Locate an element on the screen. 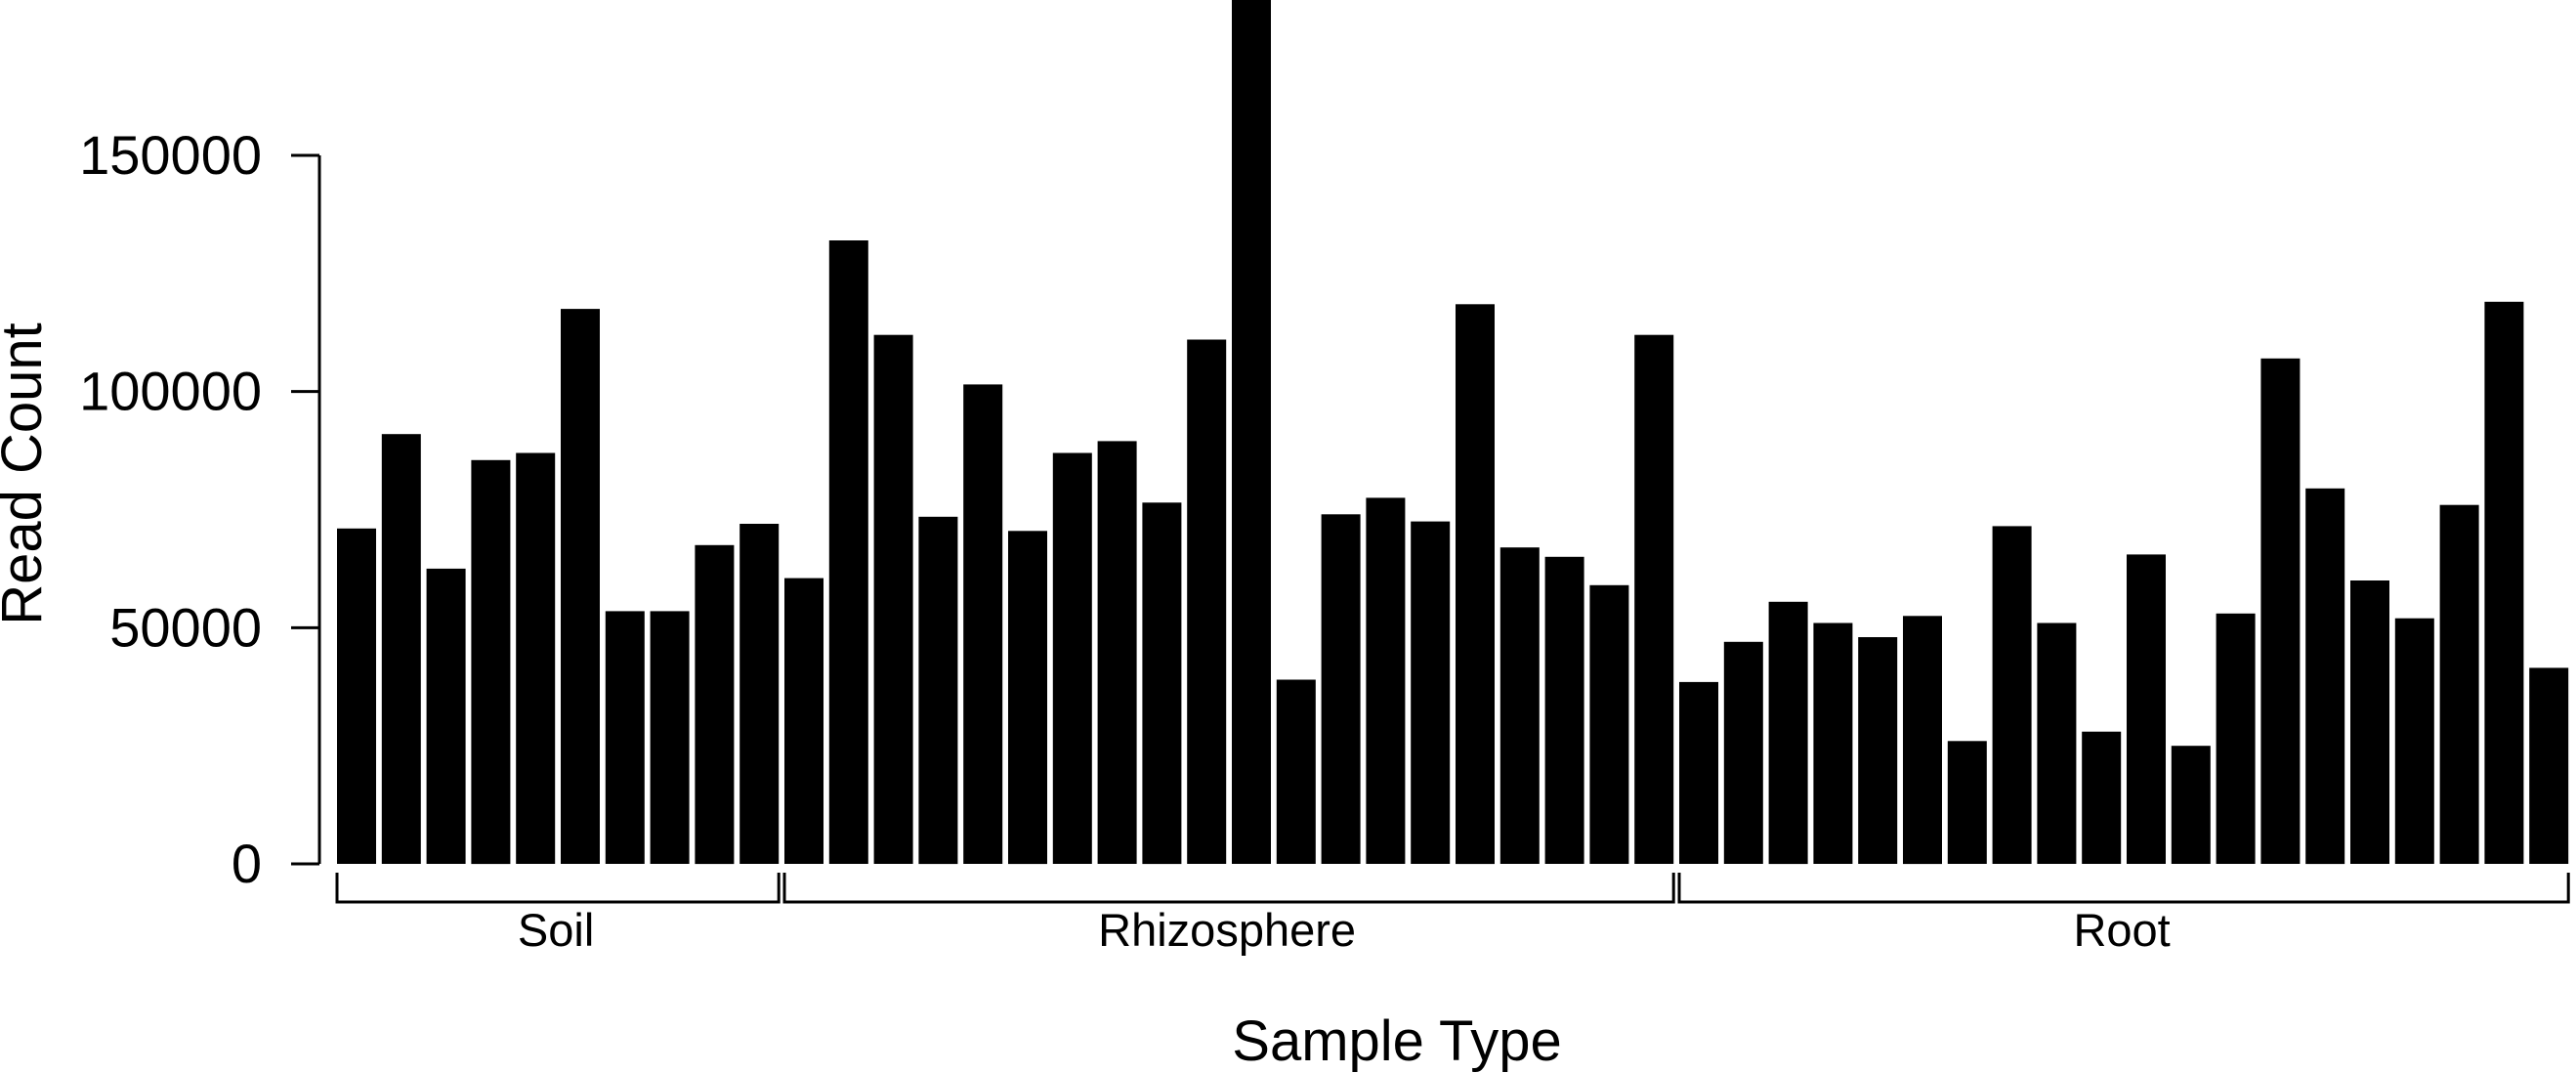 This screenshot has height=1073, width=2576. y-tick-label: 100000 is located at coordinates (170, 392).